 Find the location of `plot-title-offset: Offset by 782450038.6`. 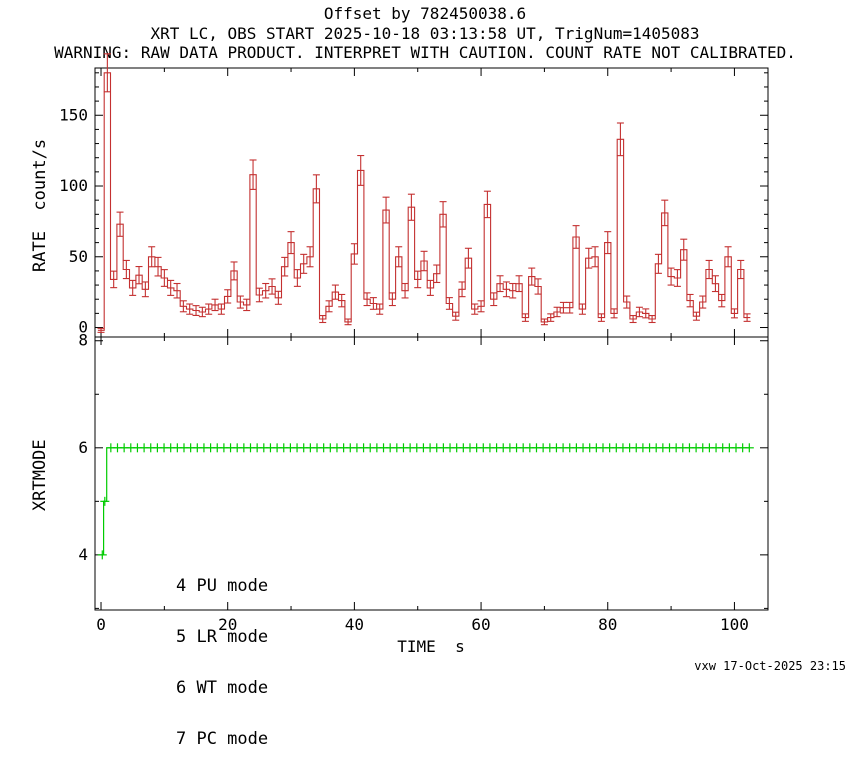

plot-title-offset: Offset by 782450038.6 is located at coordinates (425, 13).